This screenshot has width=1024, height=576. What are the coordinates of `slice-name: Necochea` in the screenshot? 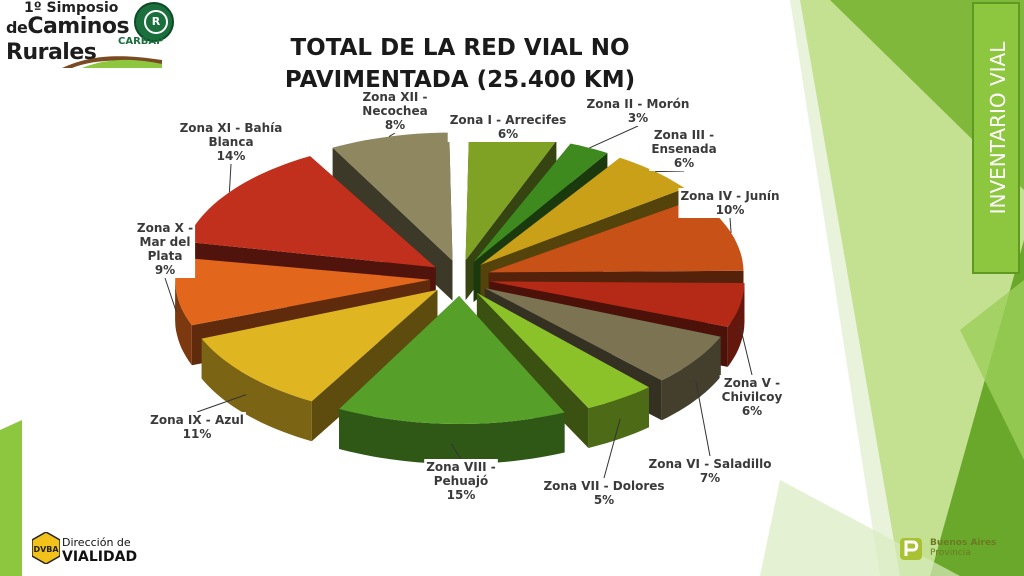 It's located at (394, 111).